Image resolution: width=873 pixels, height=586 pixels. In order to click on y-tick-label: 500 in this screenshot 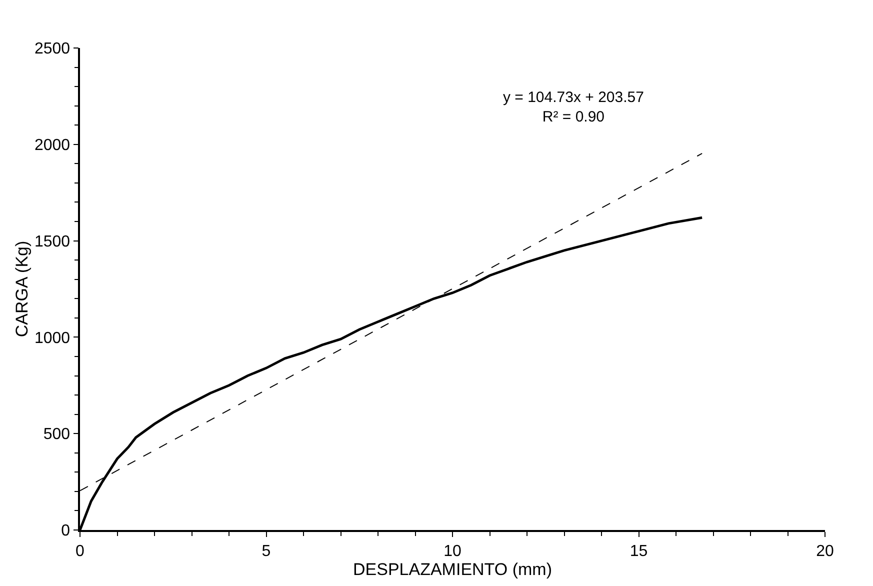, I will do `click(56, 435)`.